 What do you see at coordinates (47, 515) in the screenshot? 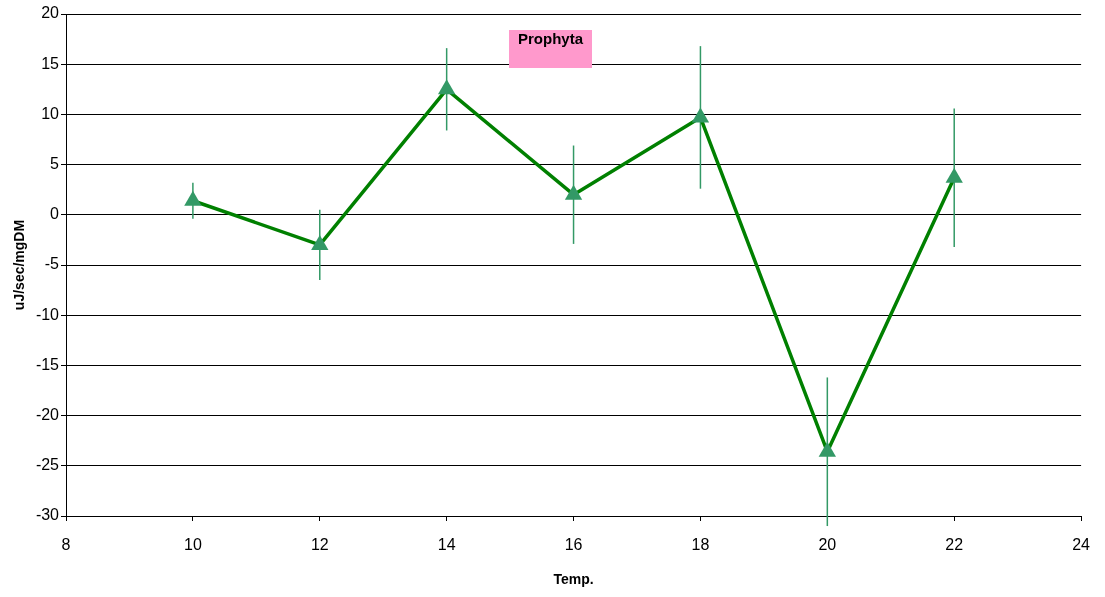
I see `y-tick-label: -30` at bounding box center [47, 515].